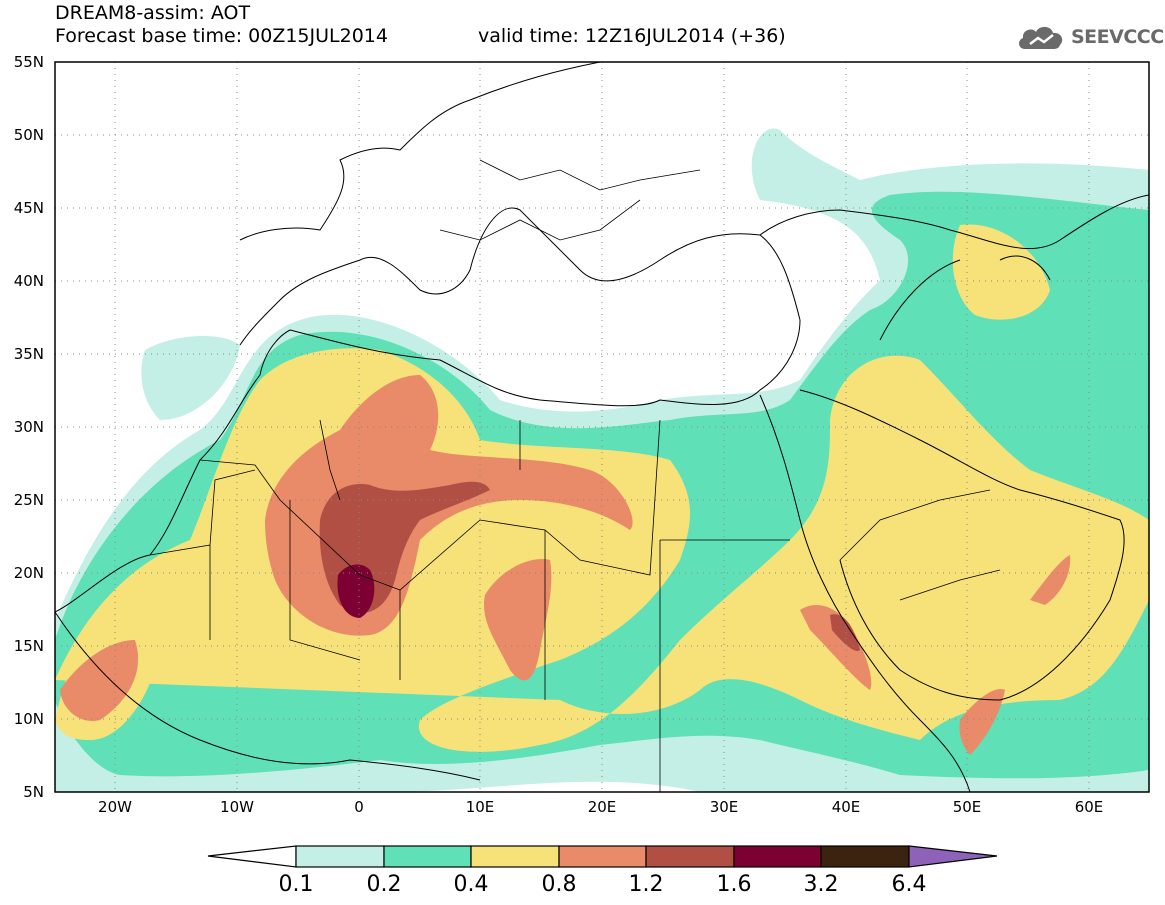 The width and height of the screenshot is (1165, 905). Describe the element at coordinates (221, 36) in the screenshot. I see `forecast-base-time: Forecast base time: 00Z15JUL2014` at that location.